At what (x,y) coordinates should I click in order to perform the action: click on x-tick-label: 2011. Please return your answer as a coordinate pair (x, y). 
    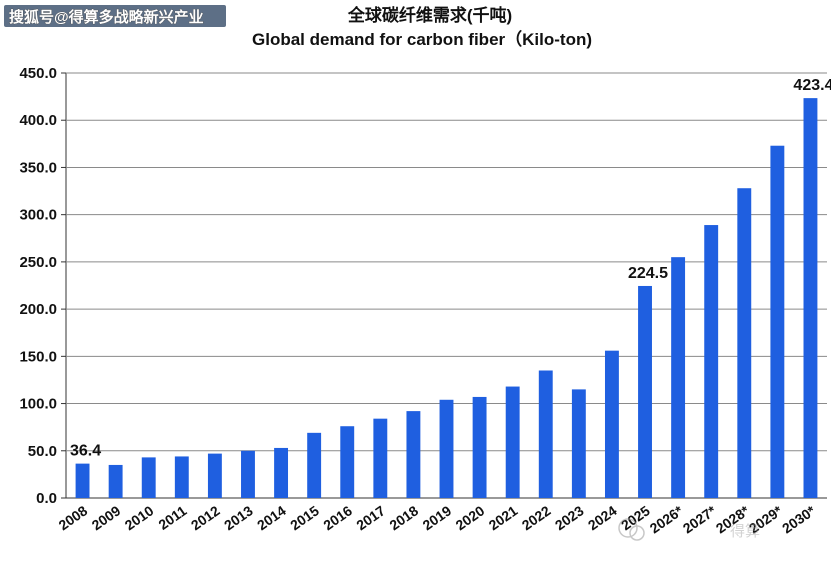
    Looking at the image, I should click on (172, 517).